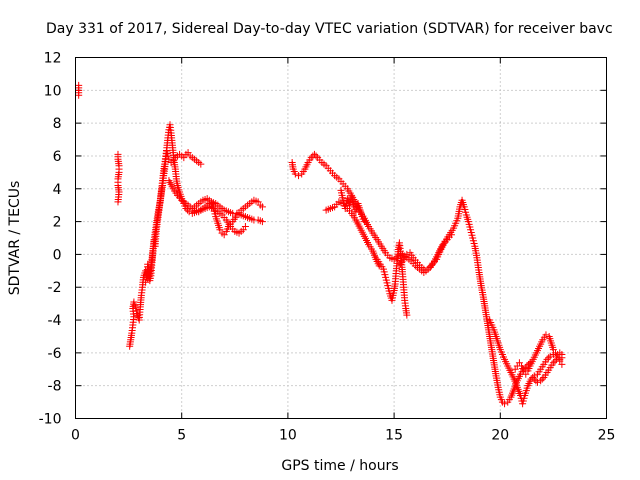 The width and height of the screenshot is (640, 480). Describe the element at coordinates (425, 253) in the screenshot. I see `series-sat-k` at that location.